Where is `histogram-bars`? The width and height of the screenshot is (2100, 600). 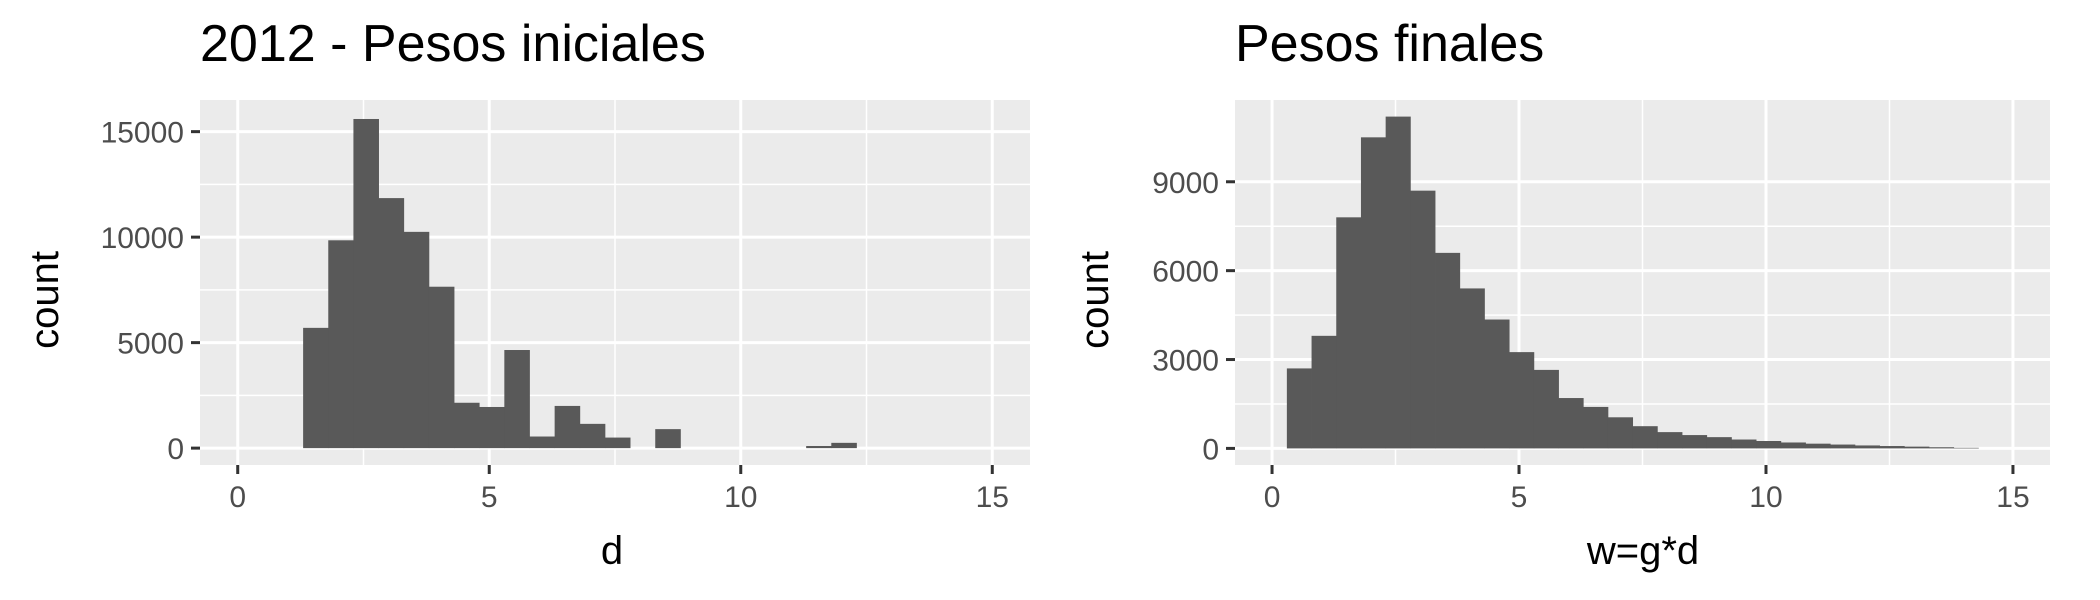 histogram-bars is located at coordinates (580, 283).